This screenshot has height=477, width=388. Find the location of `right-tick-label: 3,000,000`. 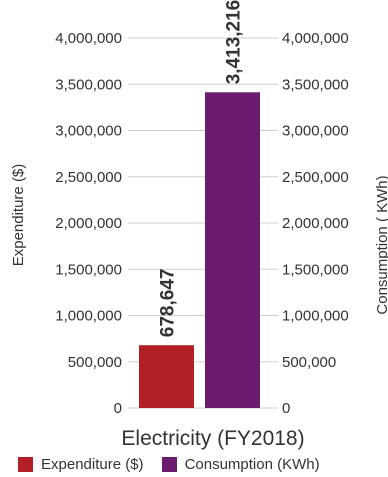

right-tick-label: 3,000,000 is located at coordinates (315, 131).